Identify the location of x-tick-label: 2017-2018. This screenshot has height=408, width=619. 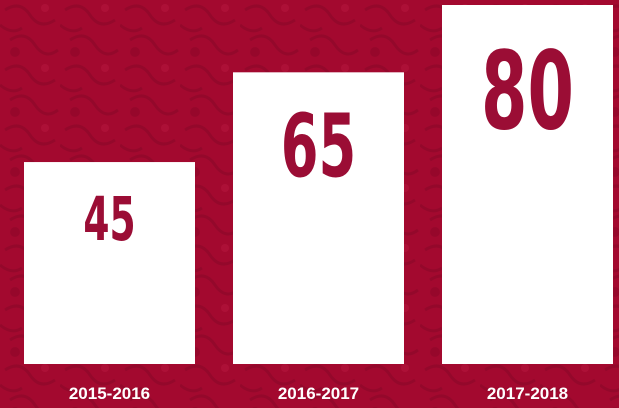
(527, 393).